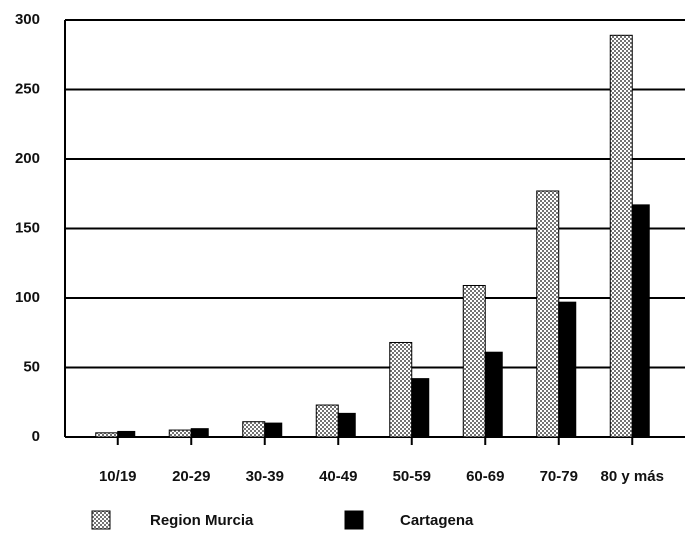 This screenshot has width=699, height=553. What do you see at coordinates (191, 476) in the screenshot?
I see `x-tick-label: 20-29` at bounding box center [191, 476].